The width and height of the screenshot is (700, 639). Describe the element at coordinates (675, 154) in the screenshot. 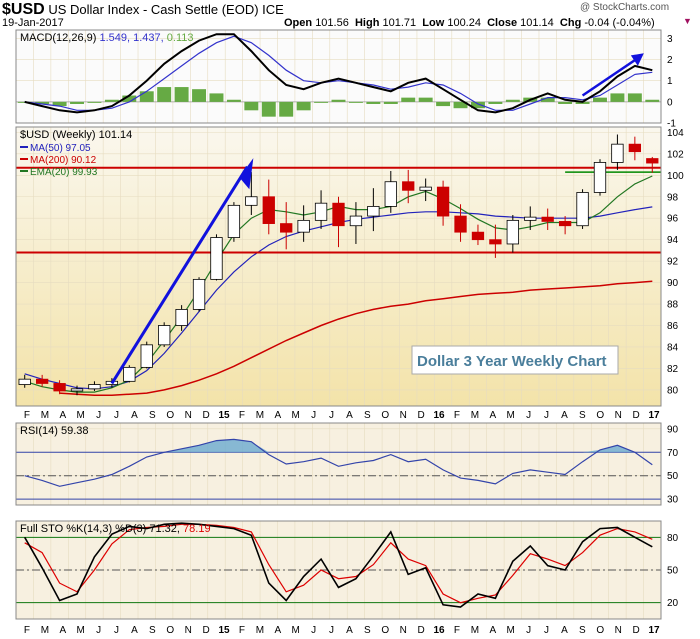

I see `price-y-tick-label: 102` at that location.